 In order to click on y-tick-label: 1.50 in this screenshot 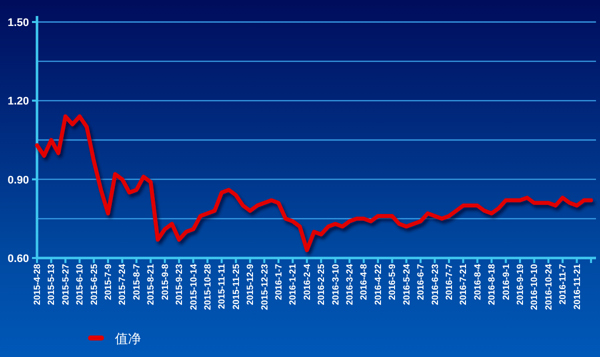, I will do `click(18, 23)`.